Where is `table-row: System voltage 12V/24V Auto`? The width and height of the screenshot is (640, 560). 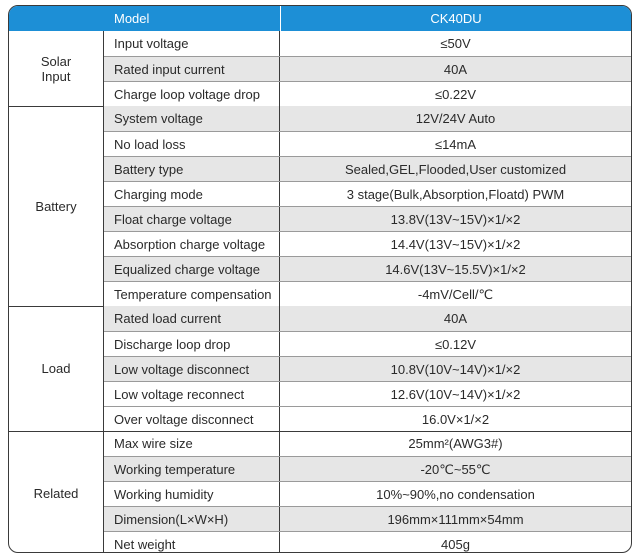 table-row: System voltage 12V/24V Auto is located at coordinates (367, 118).